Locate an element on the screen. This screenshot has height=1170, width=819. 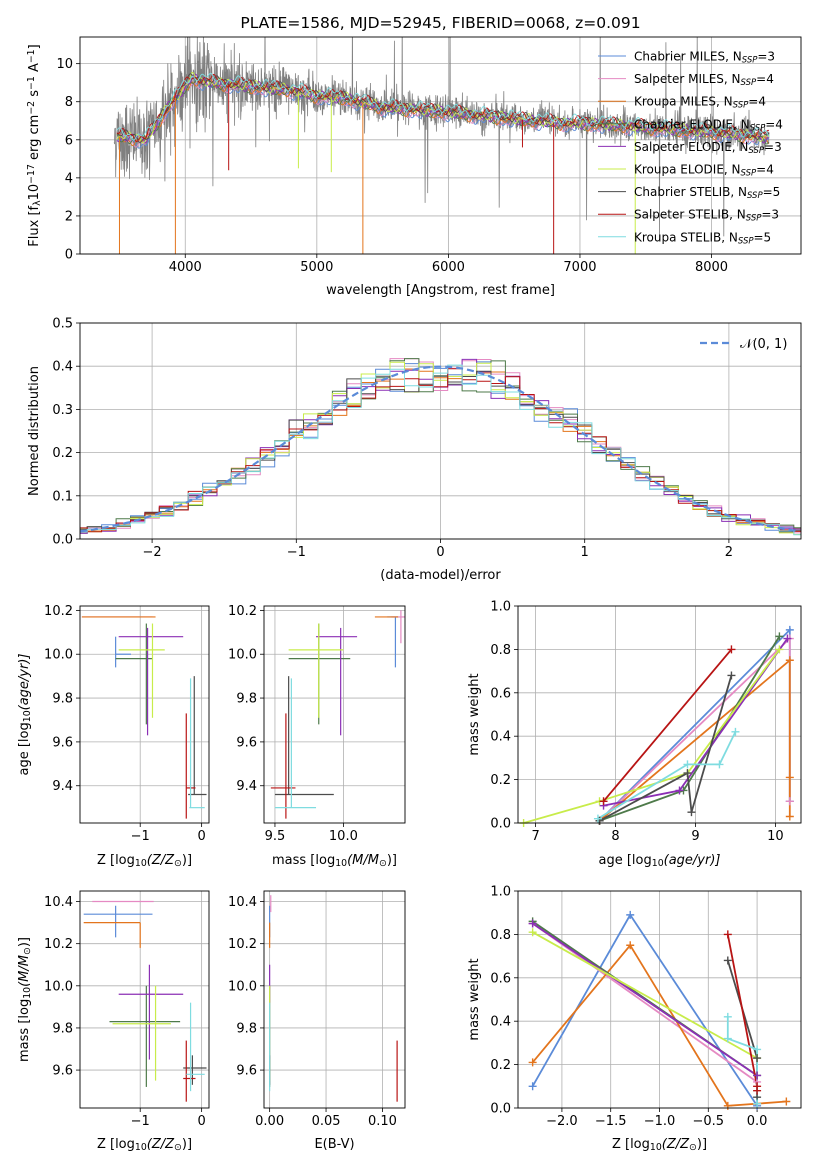
label-part: mass [log is located at coordinates (303, 860).